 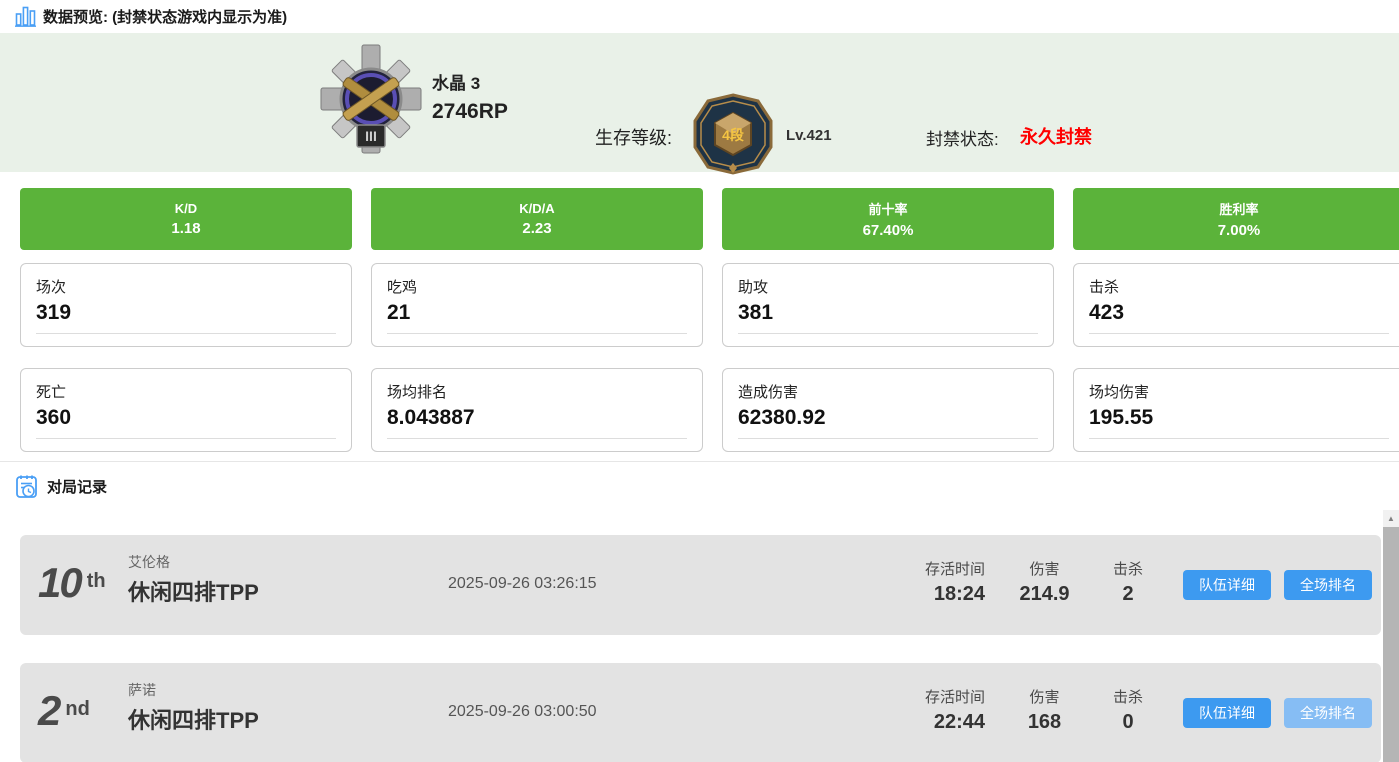 What do you see at coordinates (77, 487) in the screenshot?
I see `match-records-title: 对局记录` at bounding box center [77, 487].